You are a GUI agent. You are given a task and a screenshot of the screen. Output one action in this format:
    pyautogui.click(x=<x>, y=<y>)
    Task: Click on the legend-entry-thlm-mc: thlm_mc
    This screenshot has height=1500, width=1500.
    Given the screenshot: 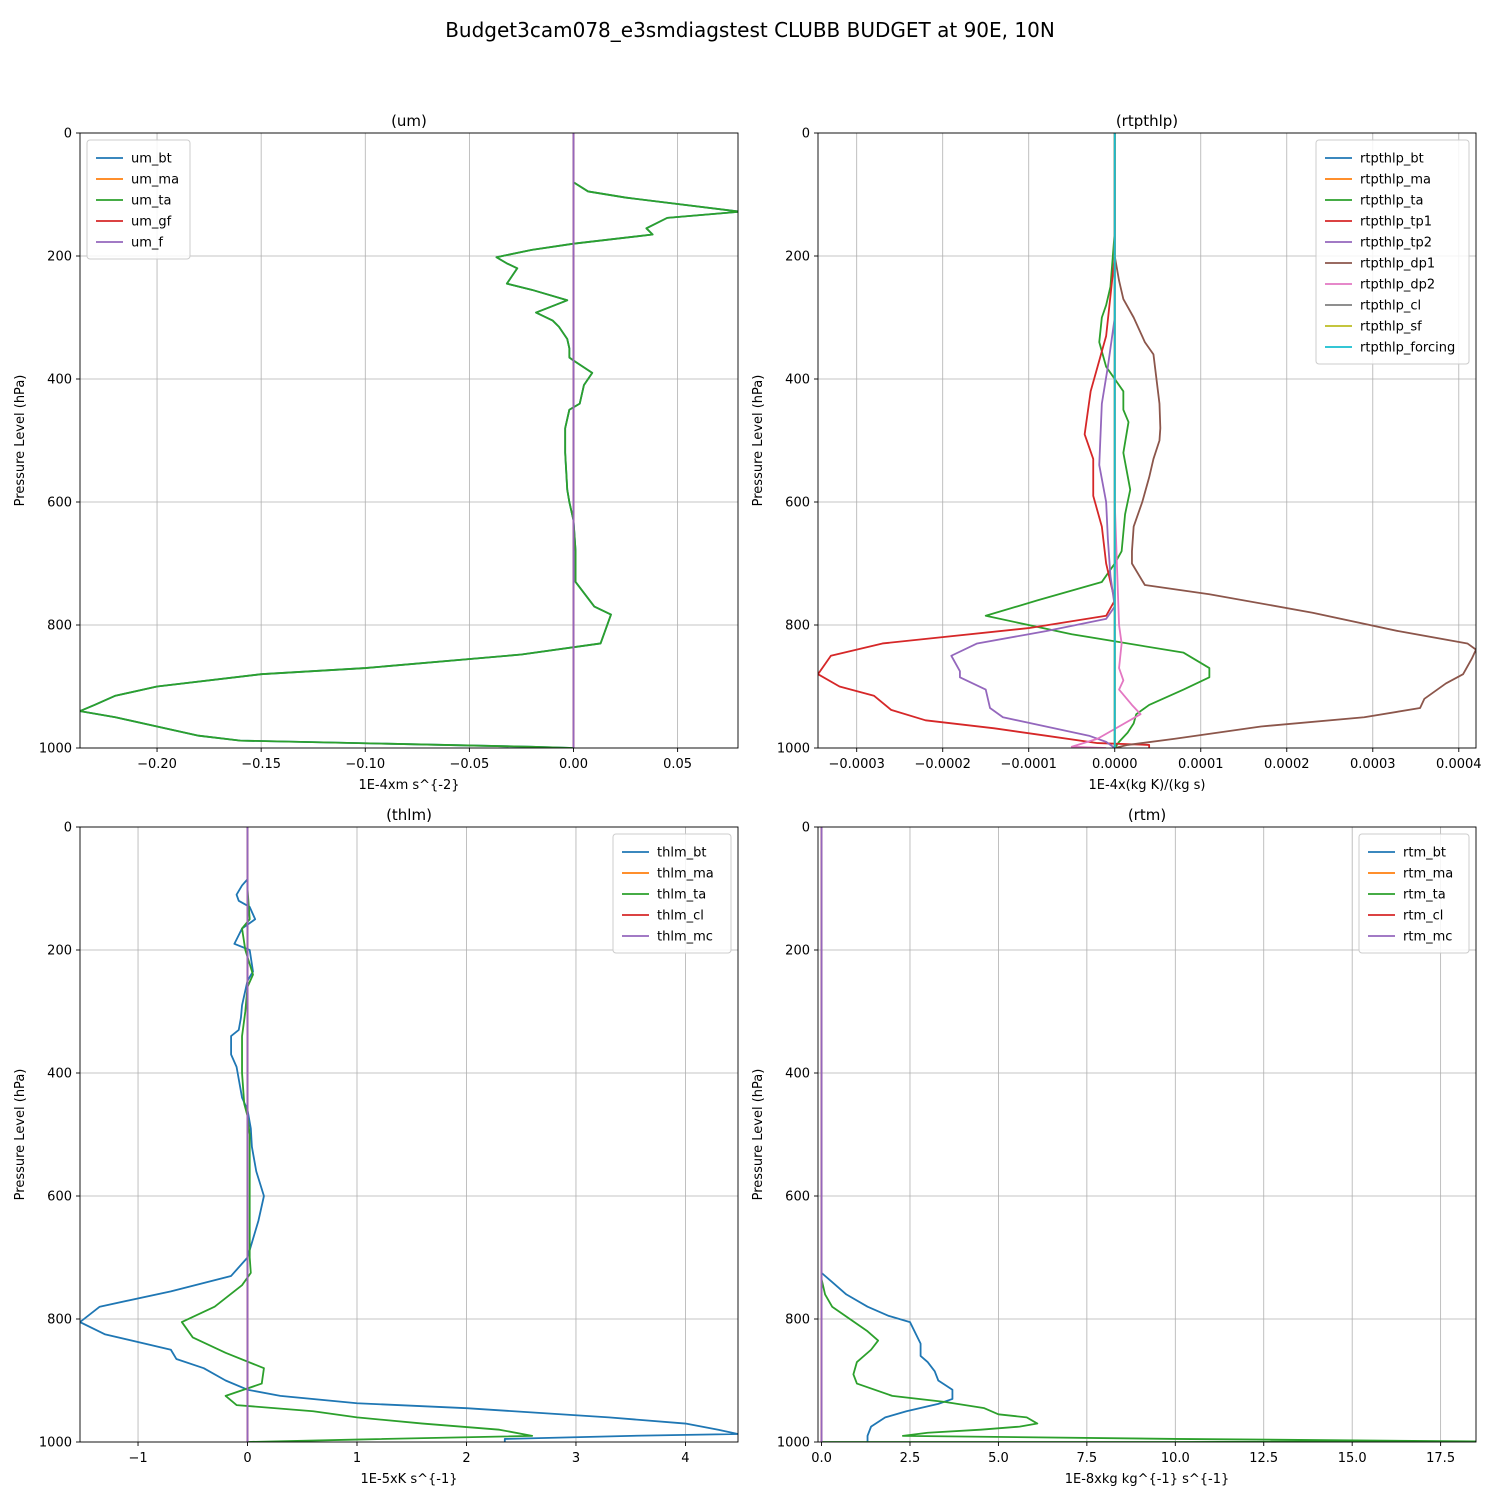 What is the action you would take?
    pyautogui.click(x=685, y=937)
    